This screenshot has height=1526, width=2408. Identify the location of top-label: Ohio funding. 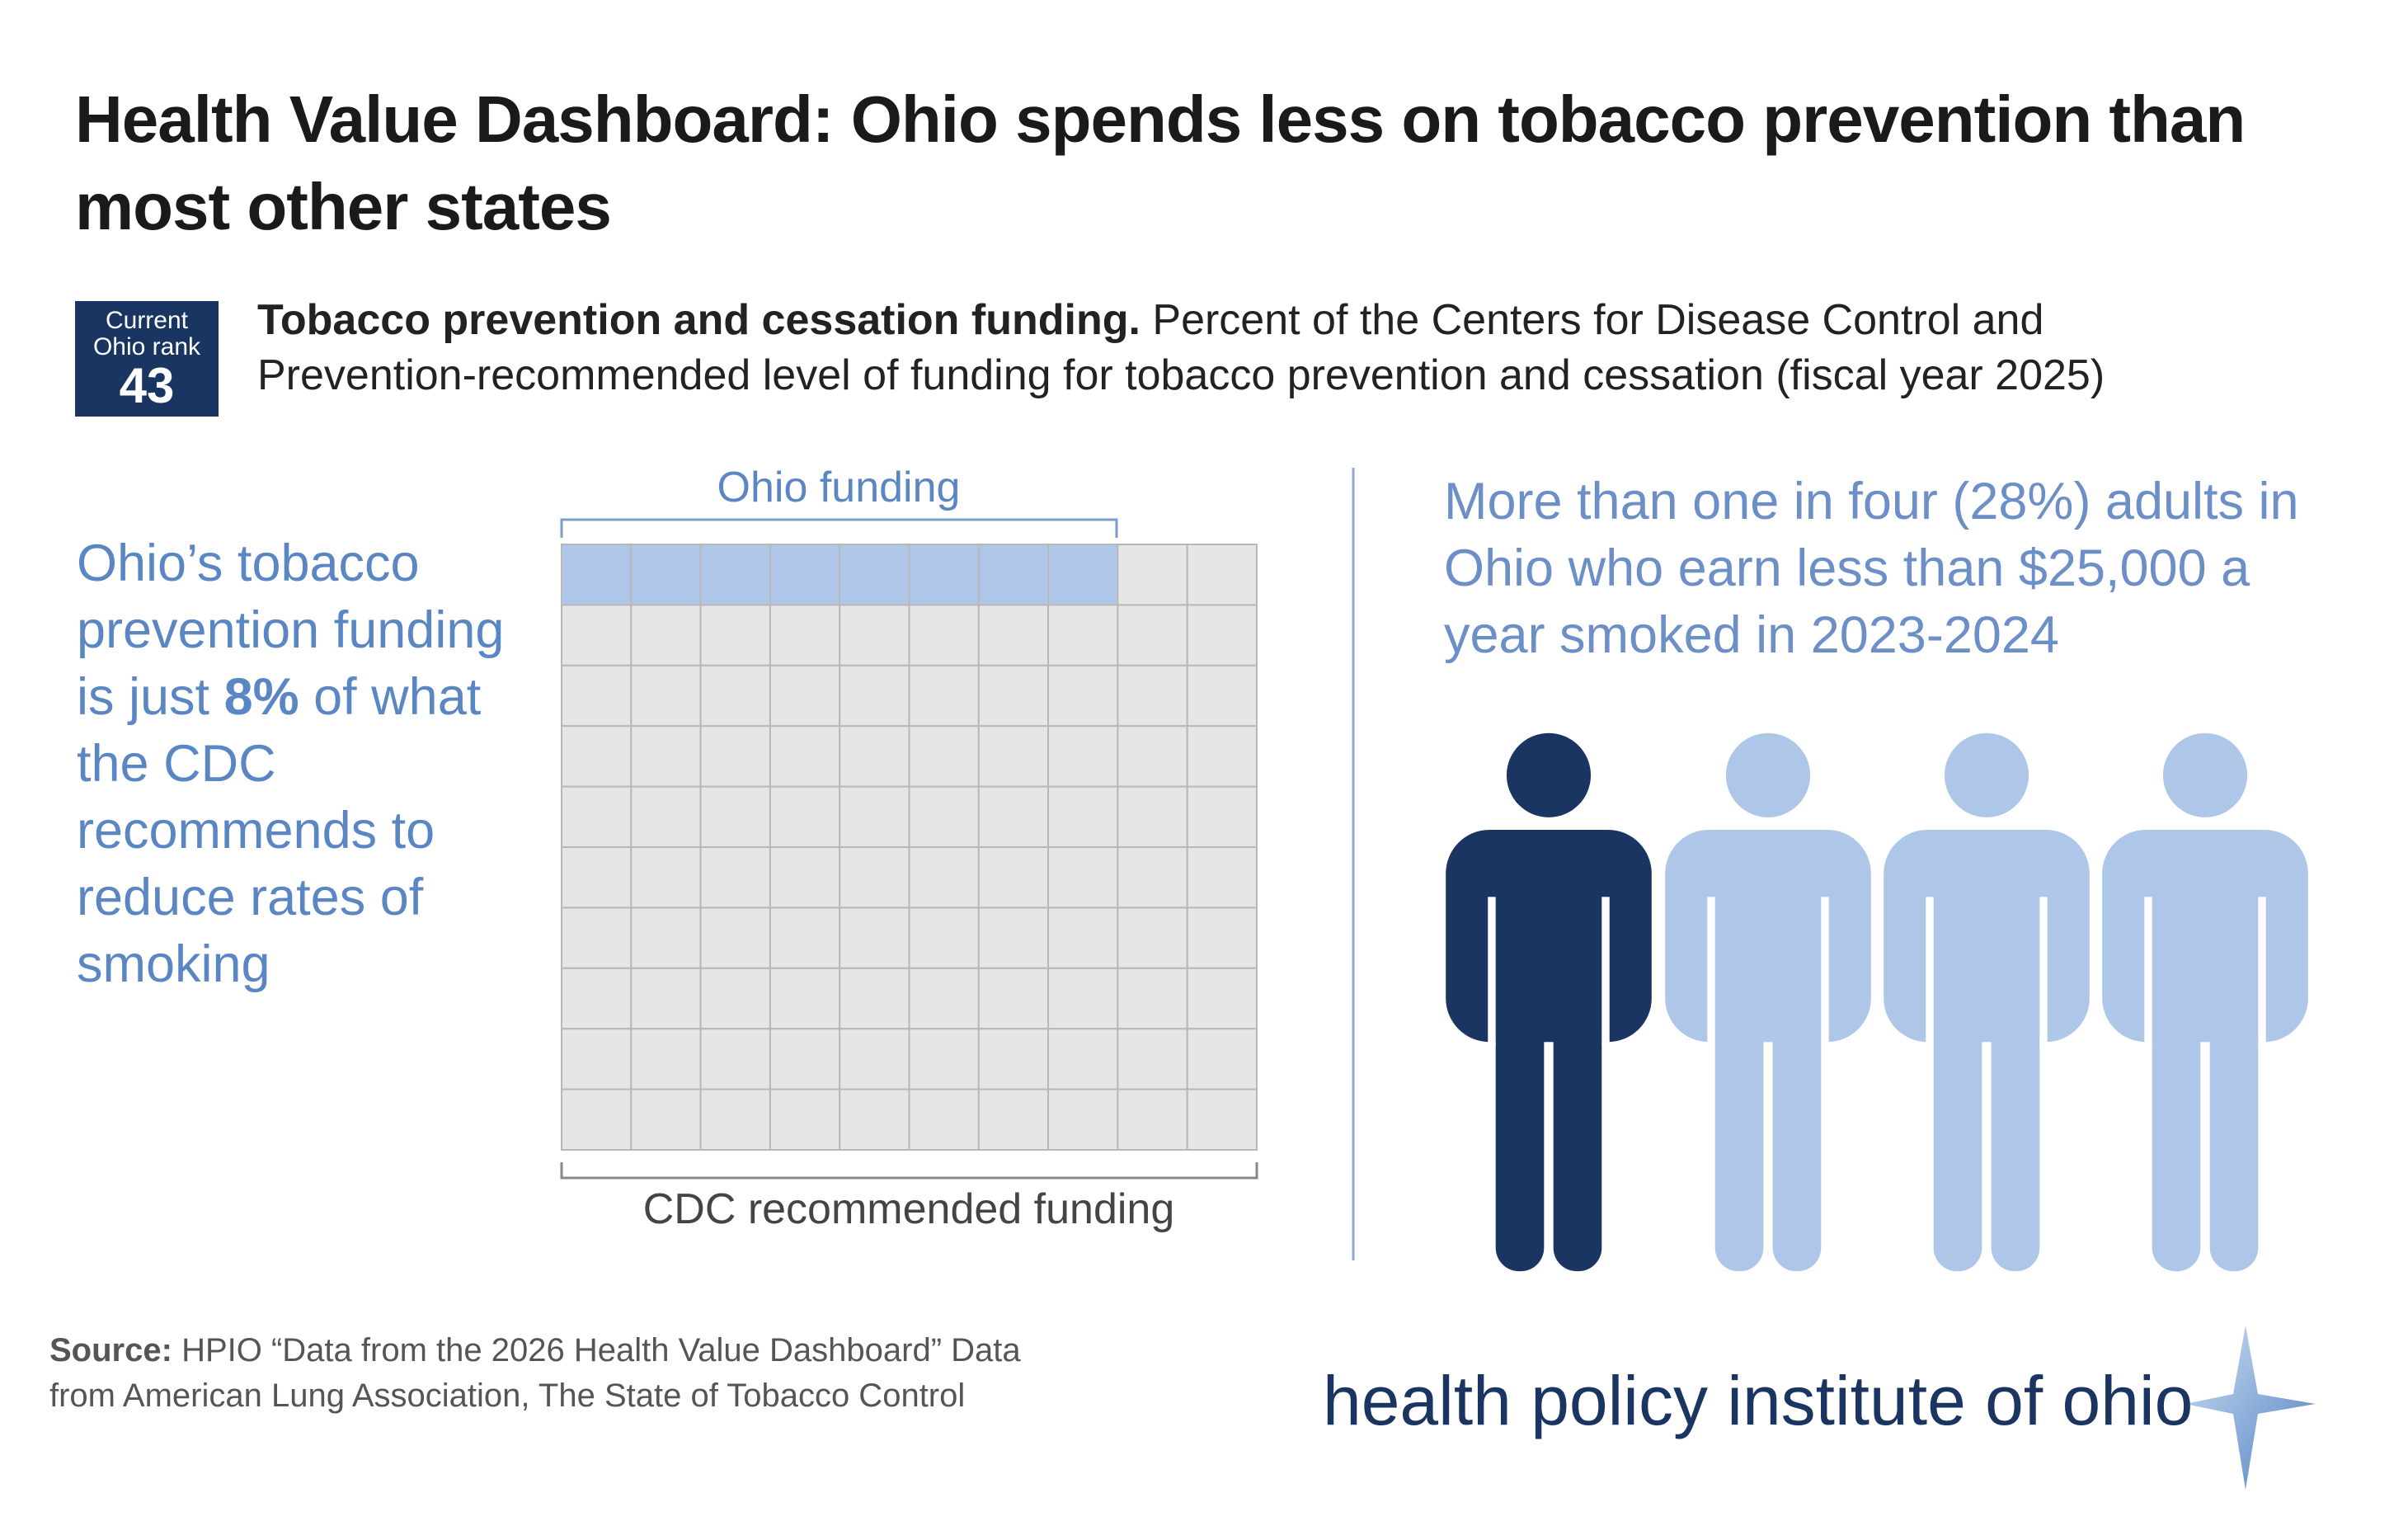
(839, 488).